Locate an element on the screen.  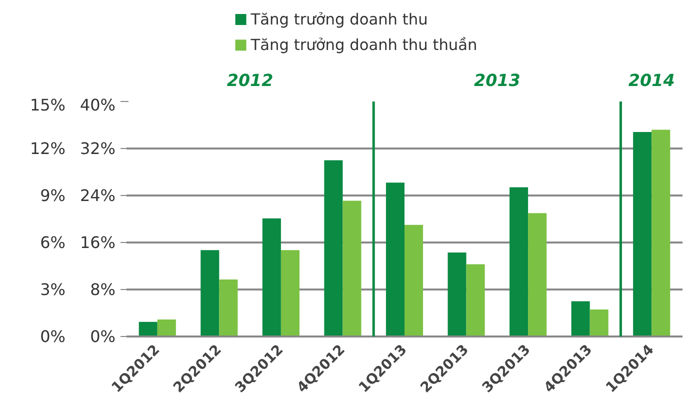
y-tick-label: 16% is located at coordinates (98, 242).